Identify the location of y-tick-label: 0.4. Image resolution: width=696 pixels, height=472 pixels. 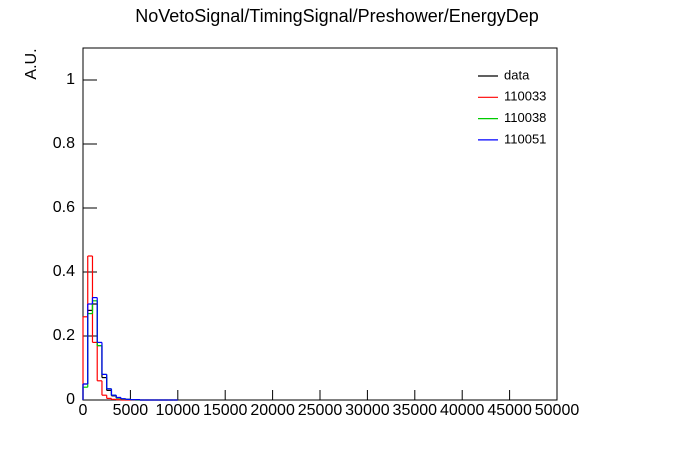
(64, 271).